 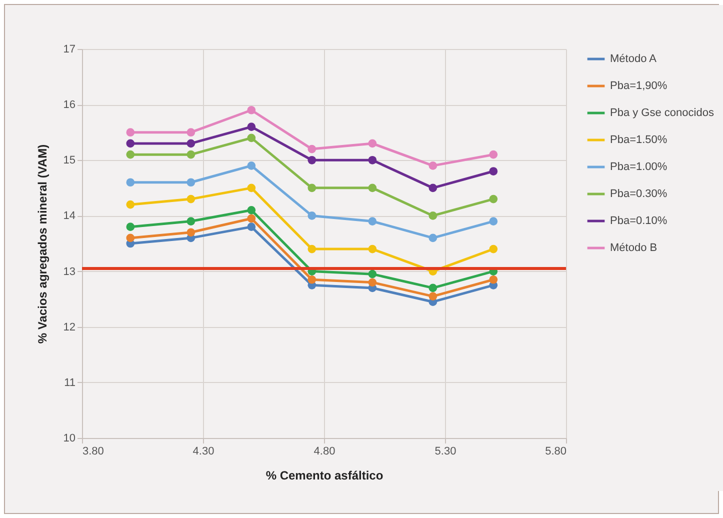 I want to click on legend-label: Pba=0.30%, so click(x=639, y=194).